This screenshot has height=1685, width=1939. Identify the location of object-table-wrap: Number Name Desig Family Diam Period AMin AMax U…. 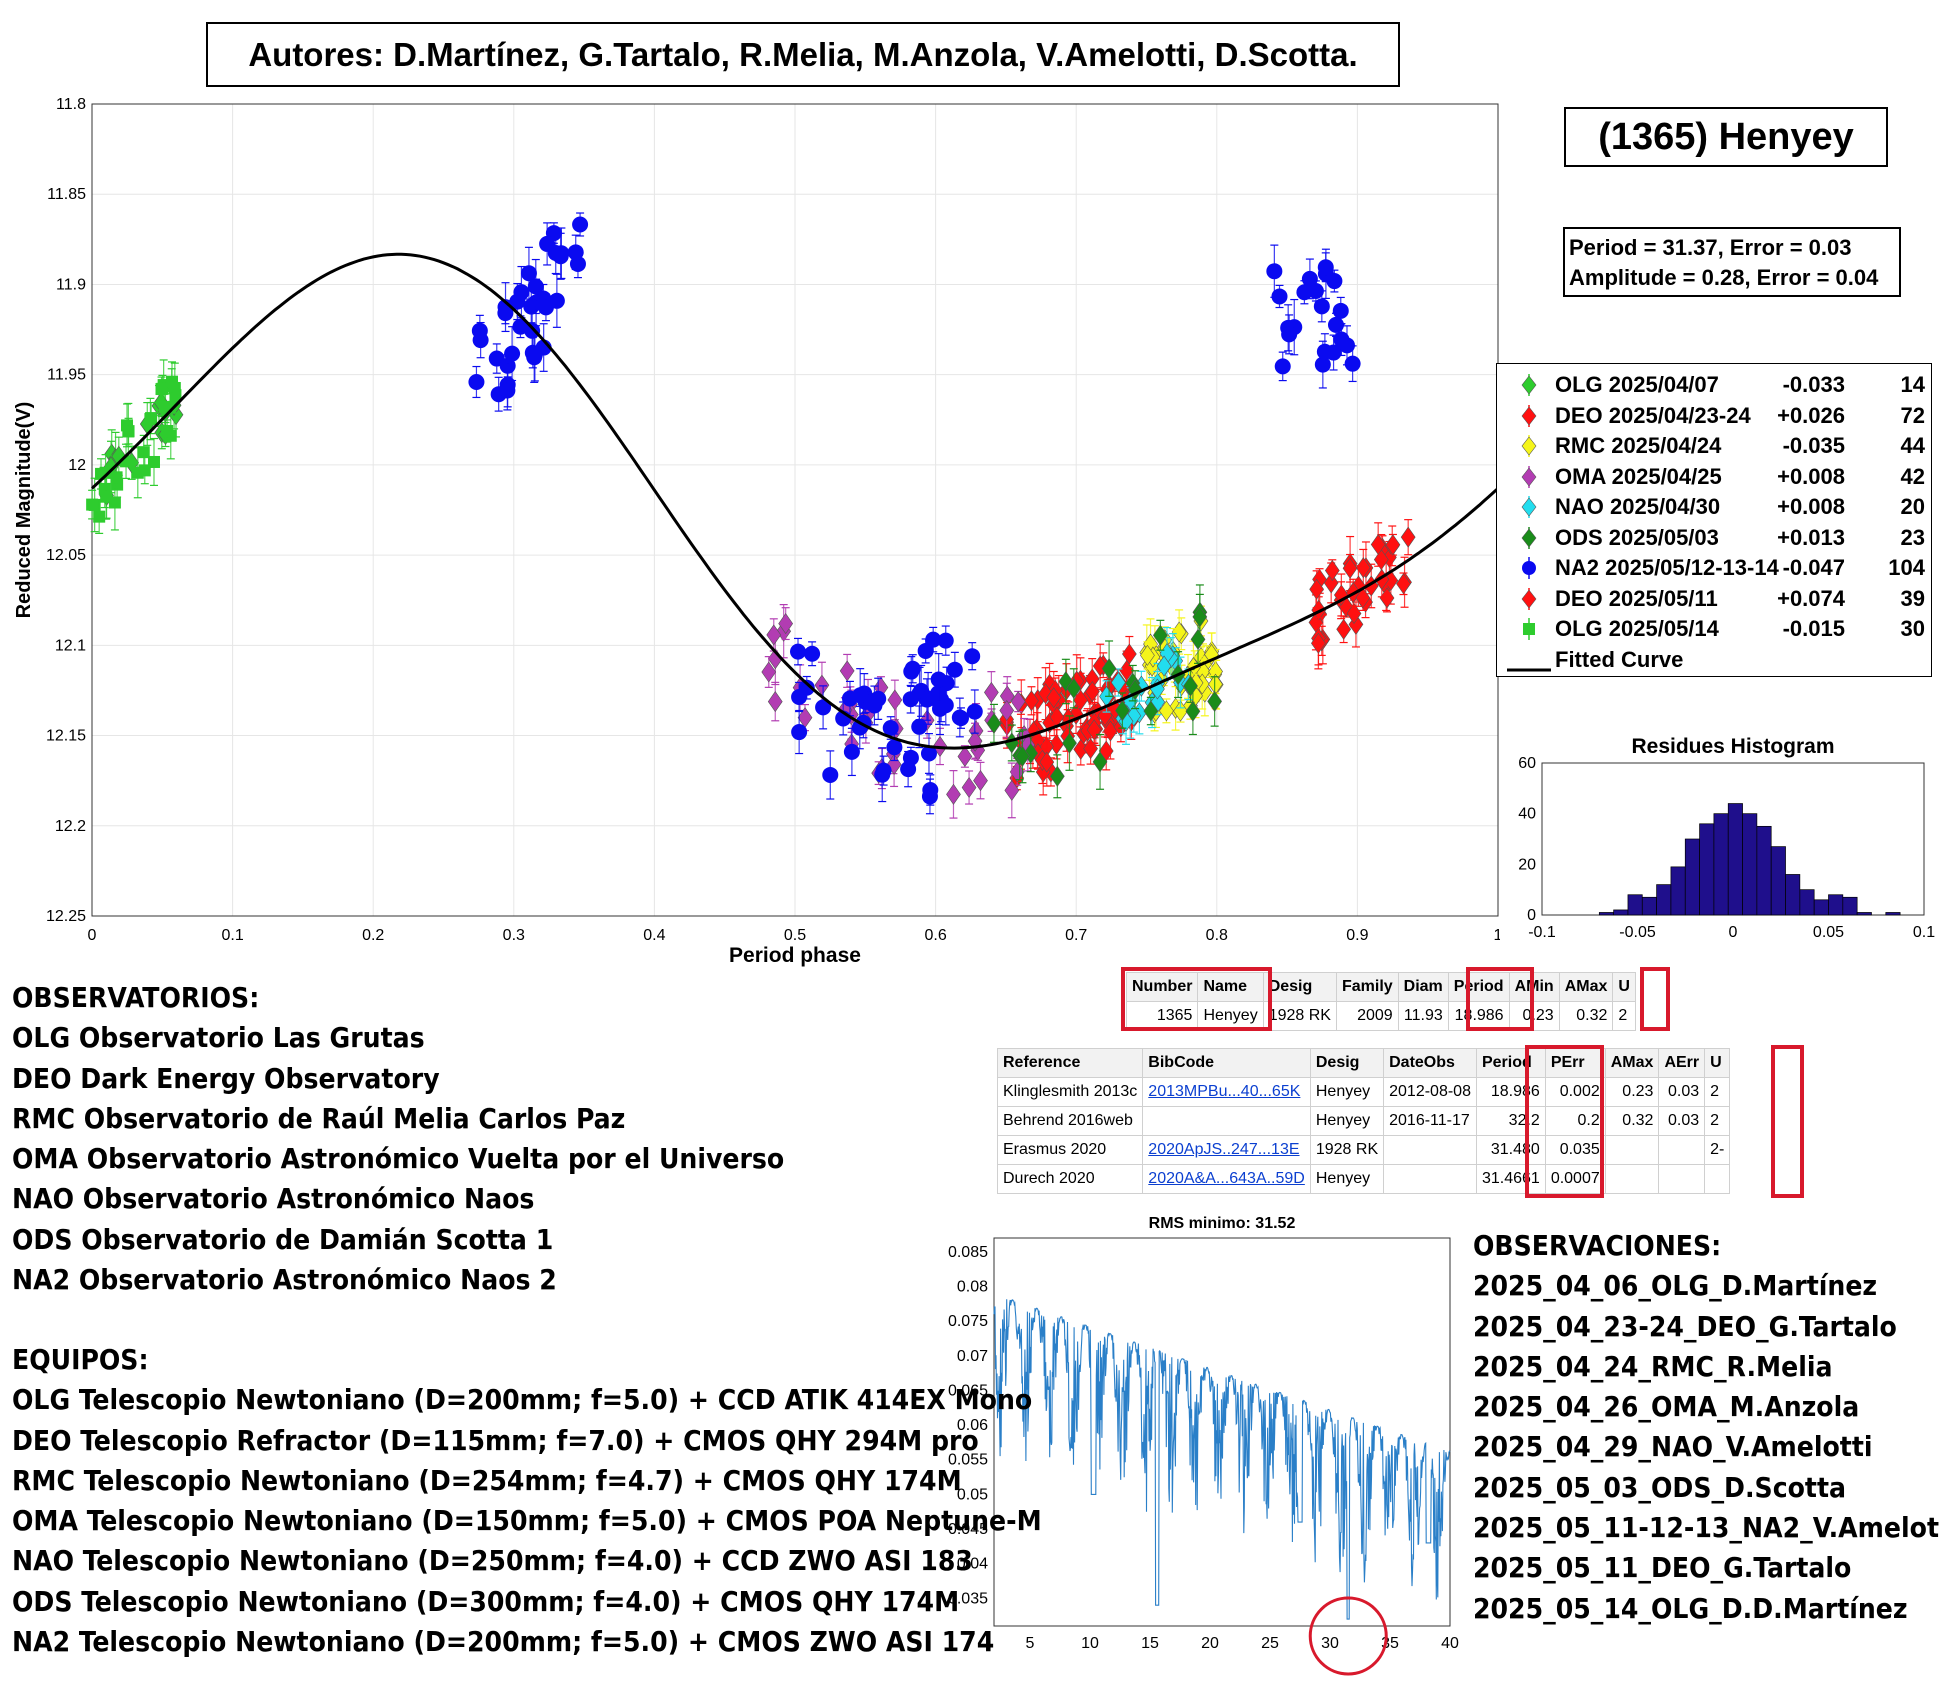
(1380, 1001).